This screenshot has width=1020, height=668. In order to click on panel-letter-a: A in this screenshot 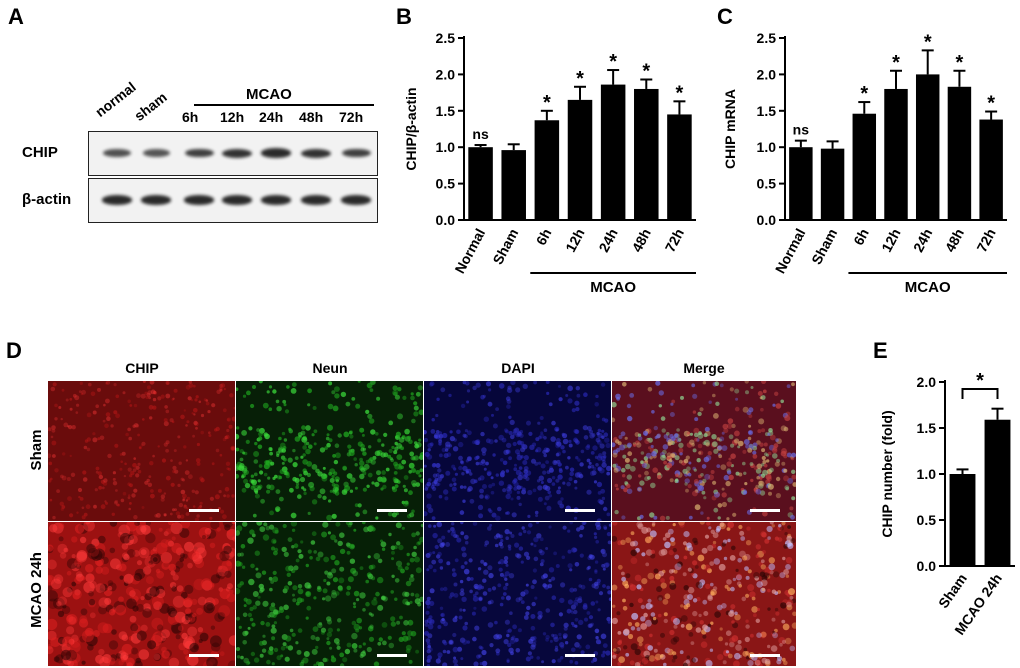, I will do `click(16, 16)`.